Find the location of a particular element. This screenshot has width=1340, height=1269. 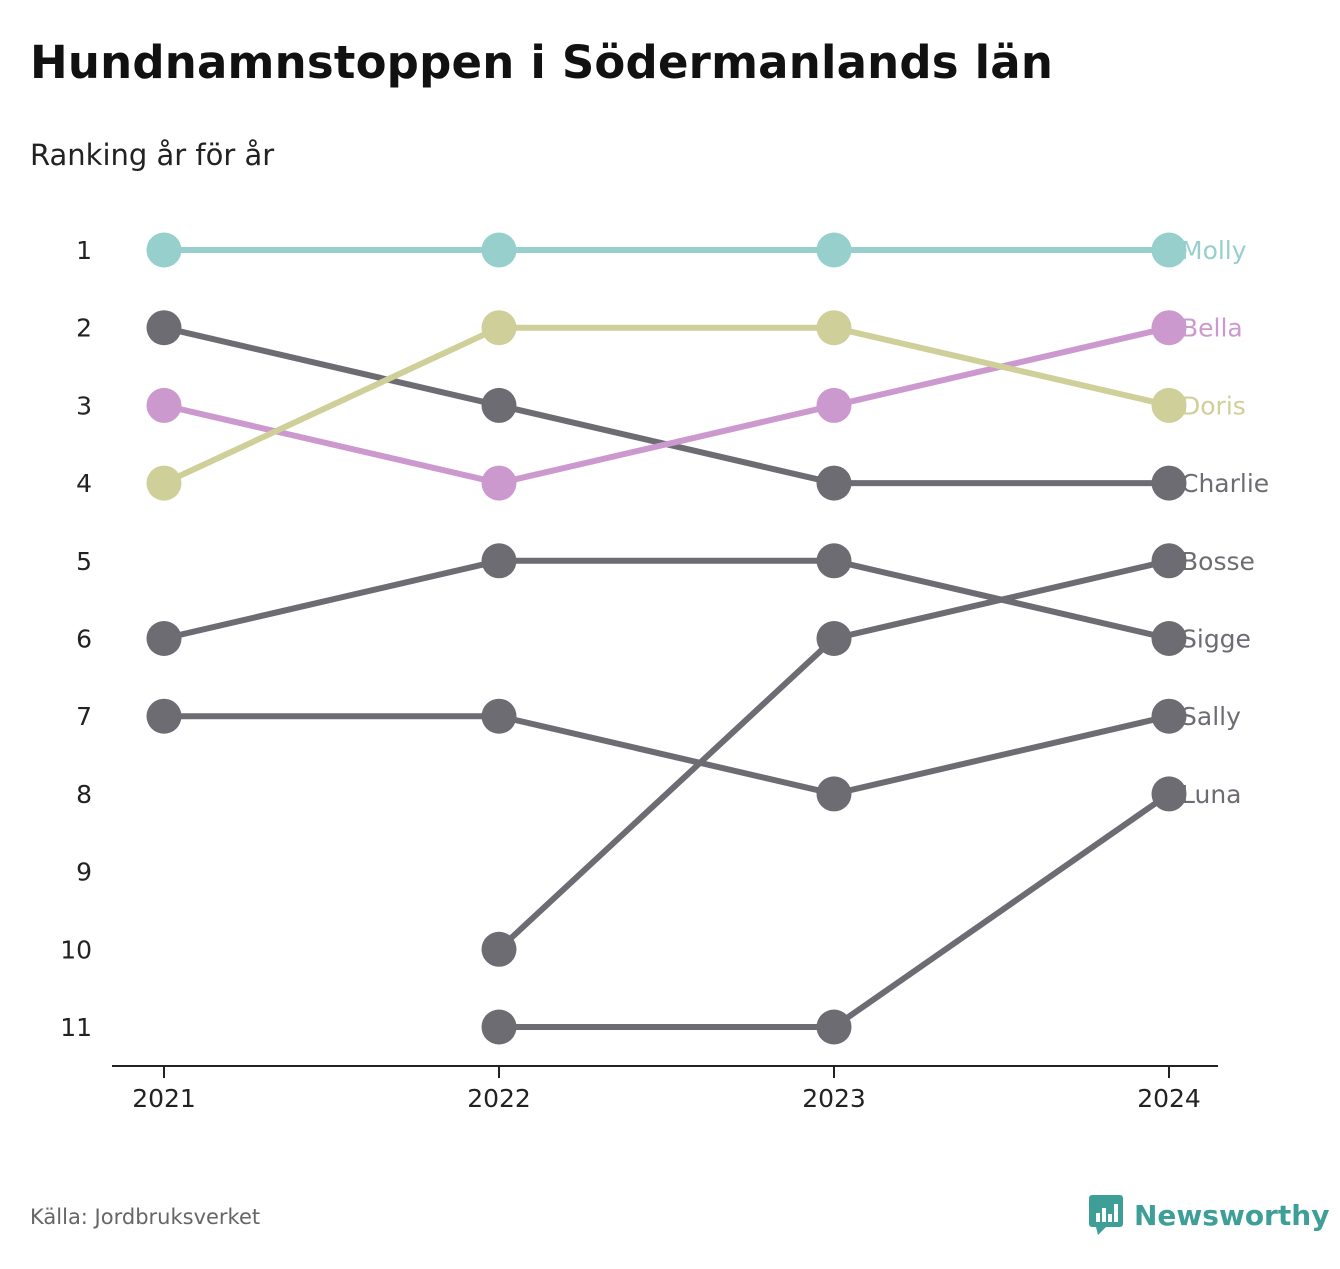

series-molly: Molly is located at coordinates (696, 250).